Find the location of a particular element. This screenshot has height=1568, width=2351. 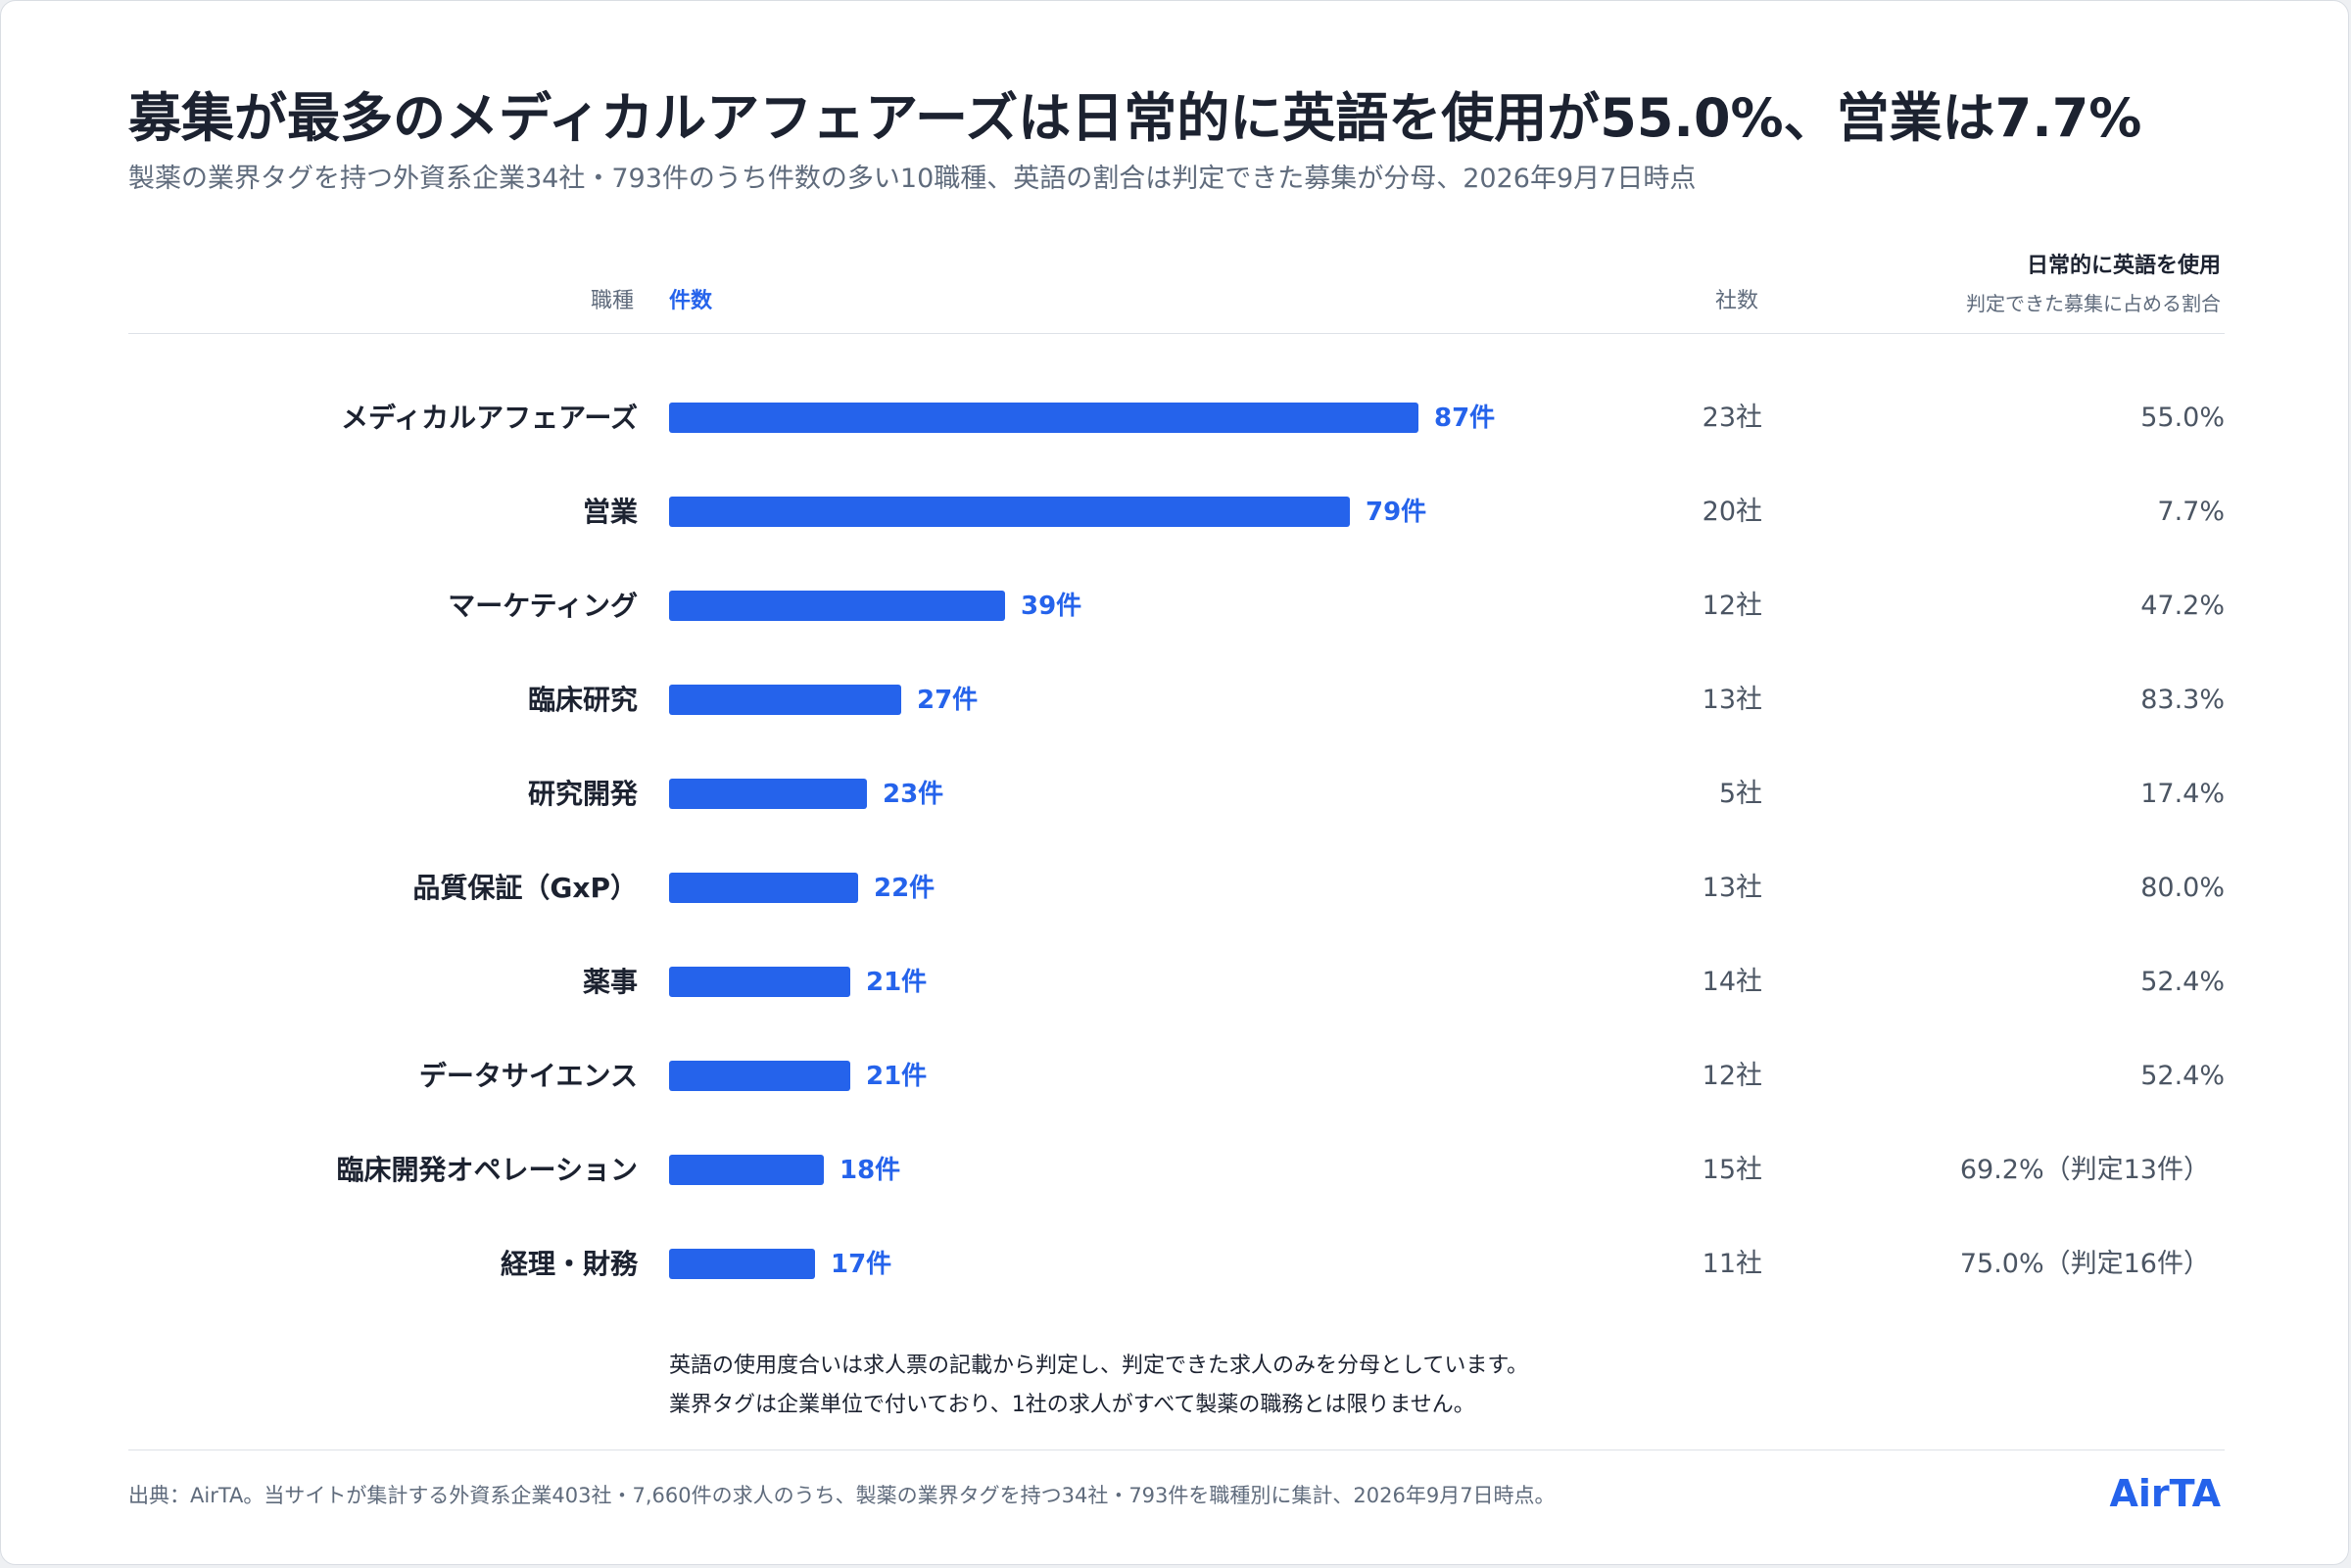

chart-row: 営業 79件 20社 7.7% is located at coordinates (1176, 512).